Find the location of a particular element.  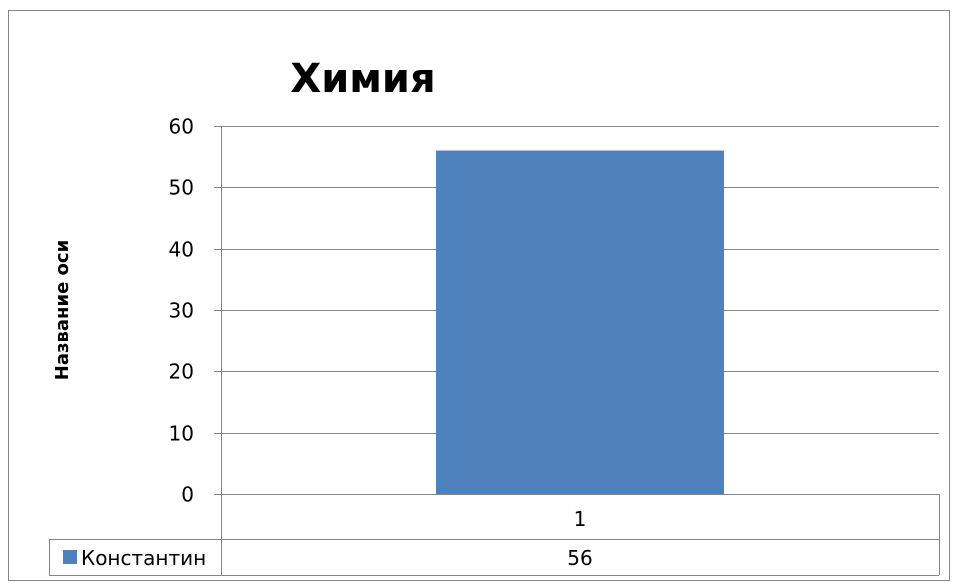

y-tick-labels: 0 10 20 30 40 50 60 is located at coordinates (181, 311).